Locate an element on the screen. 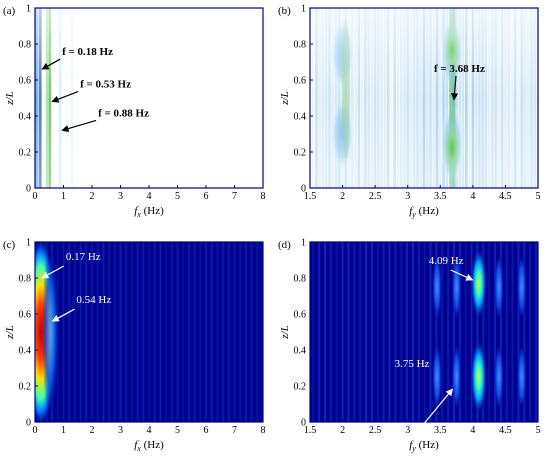 This screenshot has width=550, height=460. x-axis-label: fy (Hz) is located at coordinates (424, 212).